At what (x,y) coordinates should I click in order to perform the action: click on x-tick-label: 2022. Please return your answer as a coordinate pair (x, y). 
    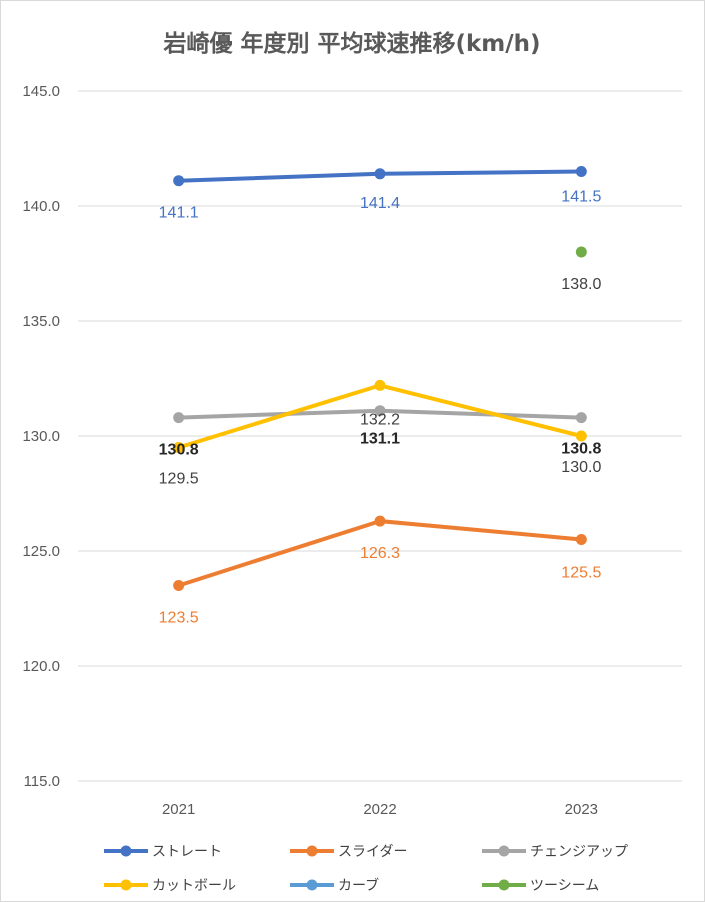
    Looking at the image, I should click on (379, 809).